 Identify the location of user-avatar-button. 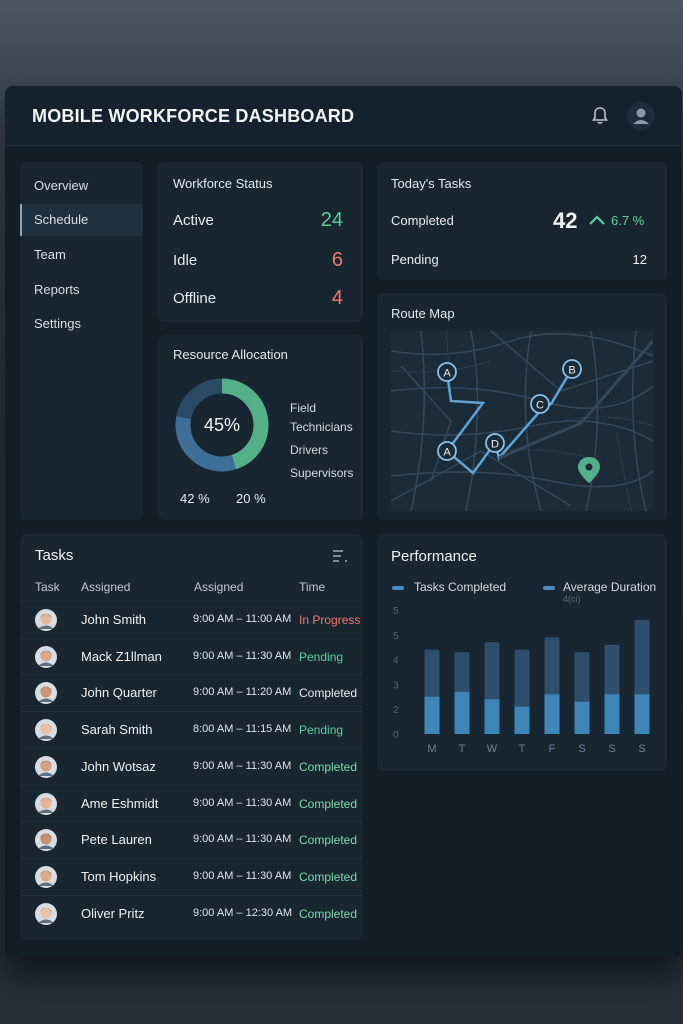
(641, 116).